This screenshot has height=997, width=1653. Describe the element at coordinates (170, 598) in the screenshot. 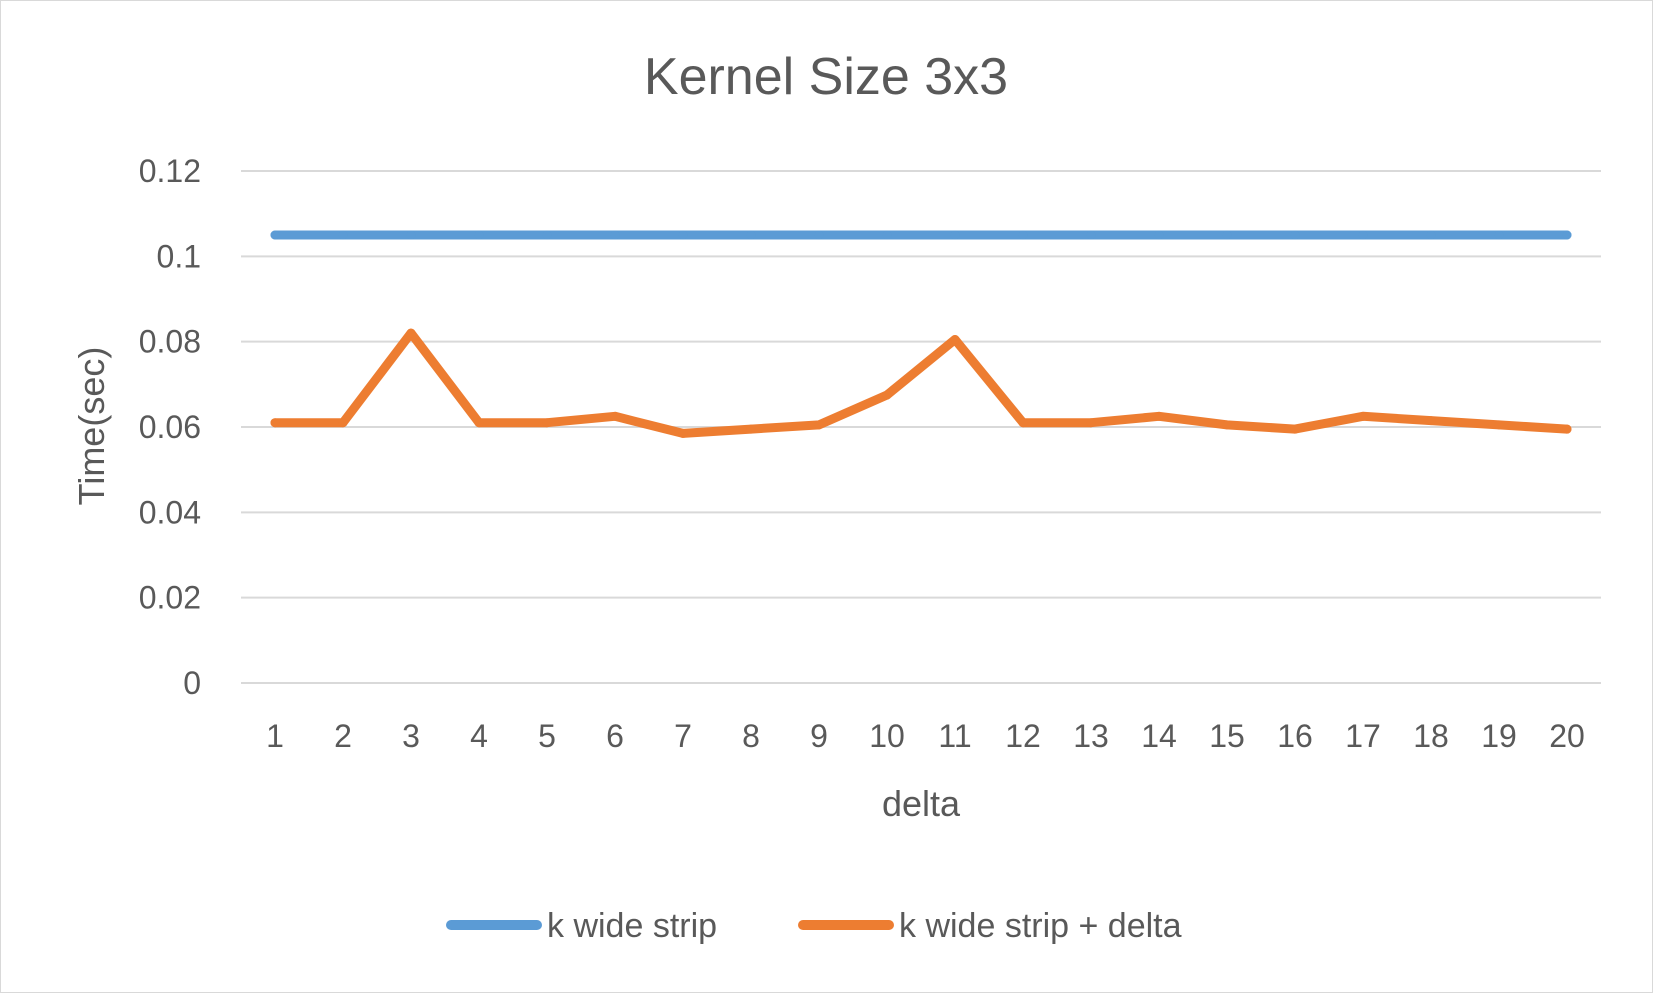

I see `y-tick-label: 0.02` at that location.